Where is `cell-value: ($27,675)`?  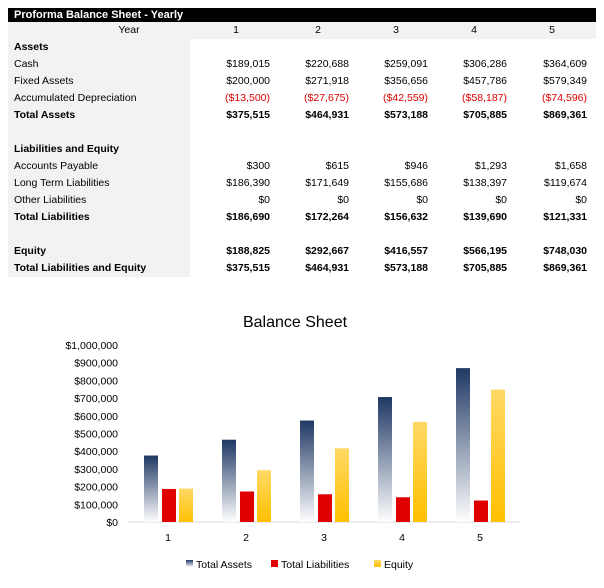 cell-value: ($27,675) is located at coordinates (326, 98).